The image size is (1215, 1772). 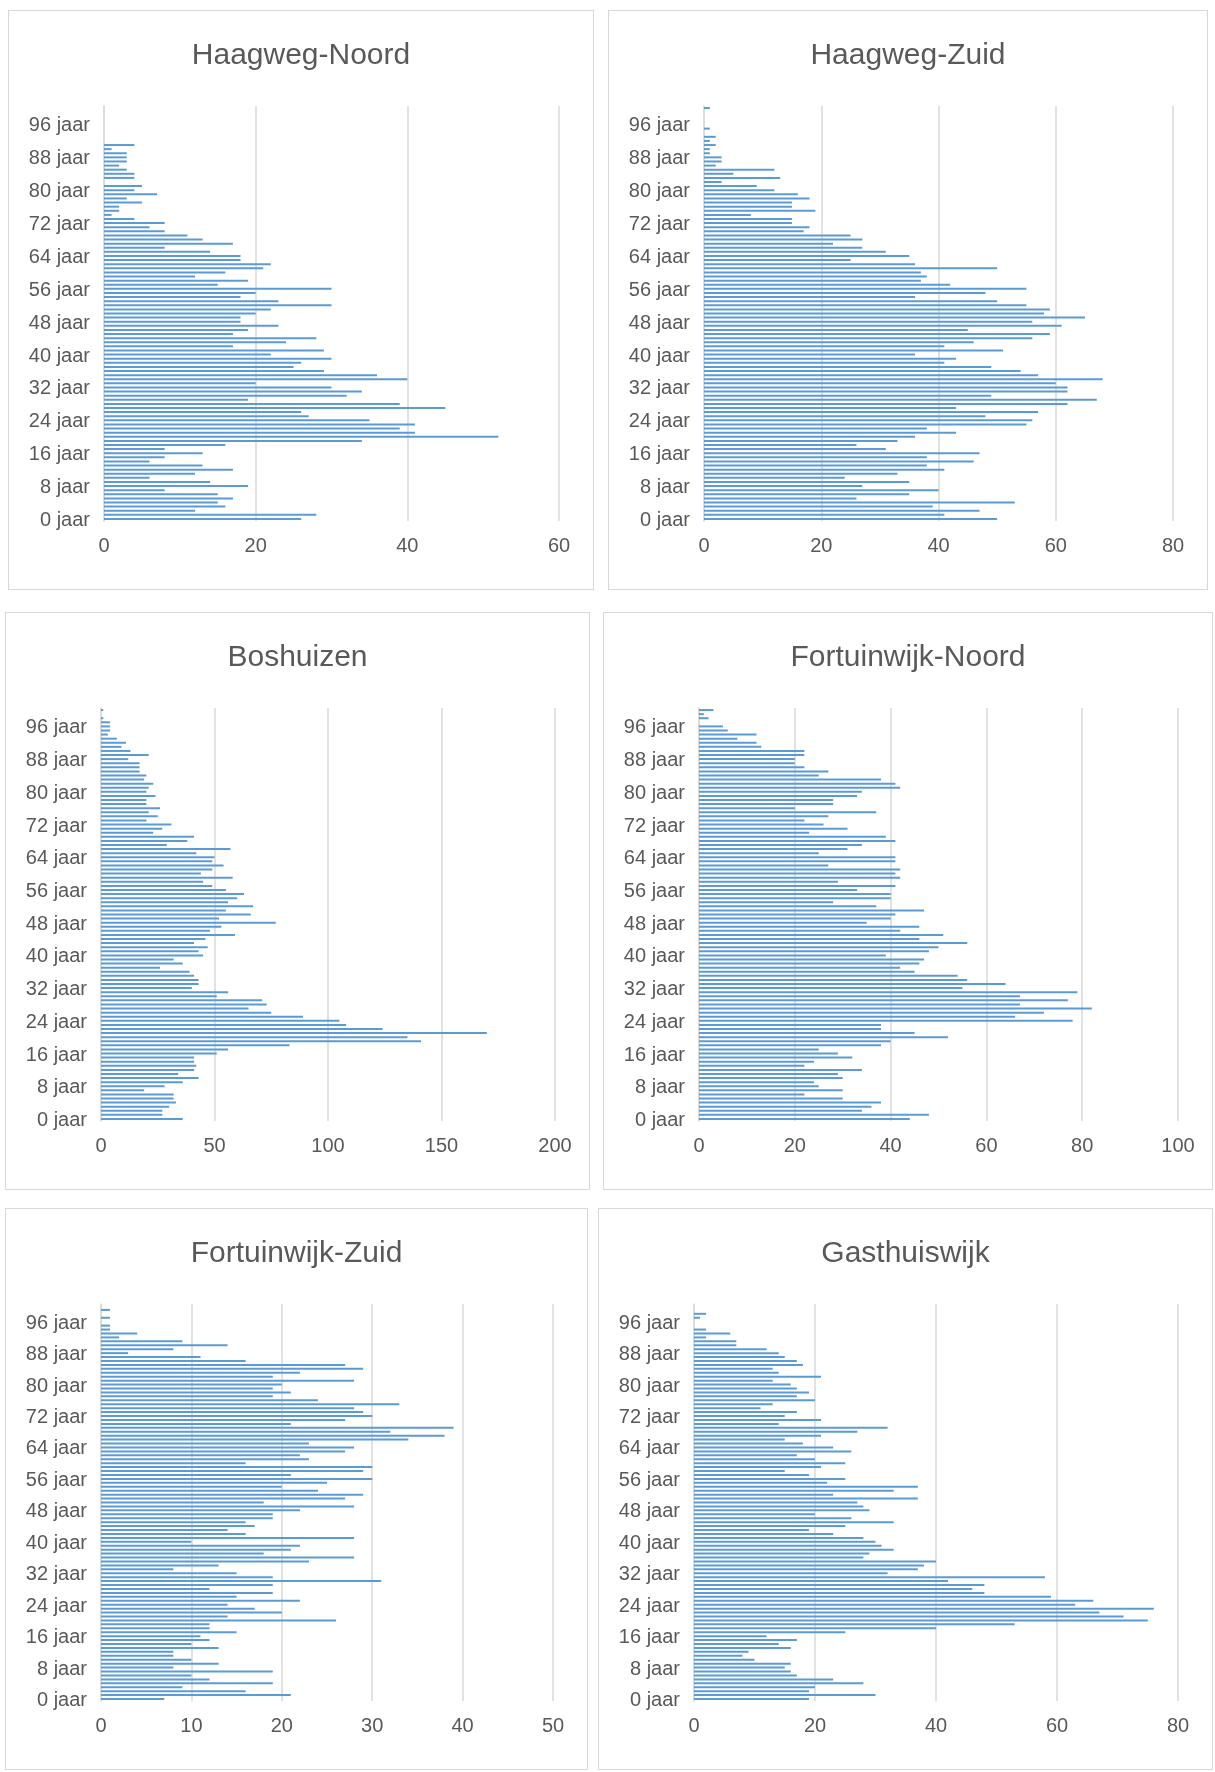 I want to click on y-tick-label: 72 jaar, so click(x=59, y=223).